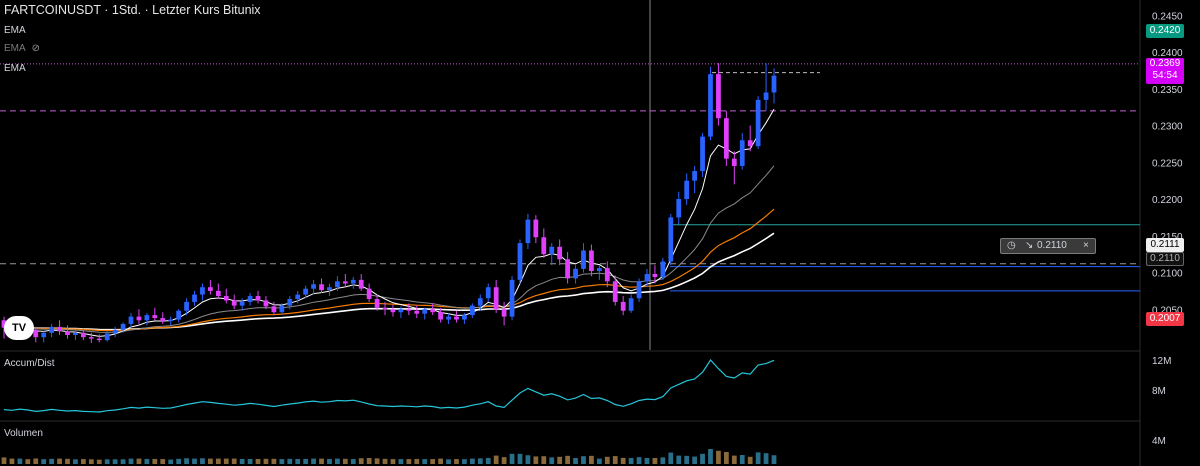 The width and height of the screenshot is (1200, 466). What do you see at coordinates (23, 433) in the screenshot?
I see `volume-title: Volumen` at bounding box center [23, 433].